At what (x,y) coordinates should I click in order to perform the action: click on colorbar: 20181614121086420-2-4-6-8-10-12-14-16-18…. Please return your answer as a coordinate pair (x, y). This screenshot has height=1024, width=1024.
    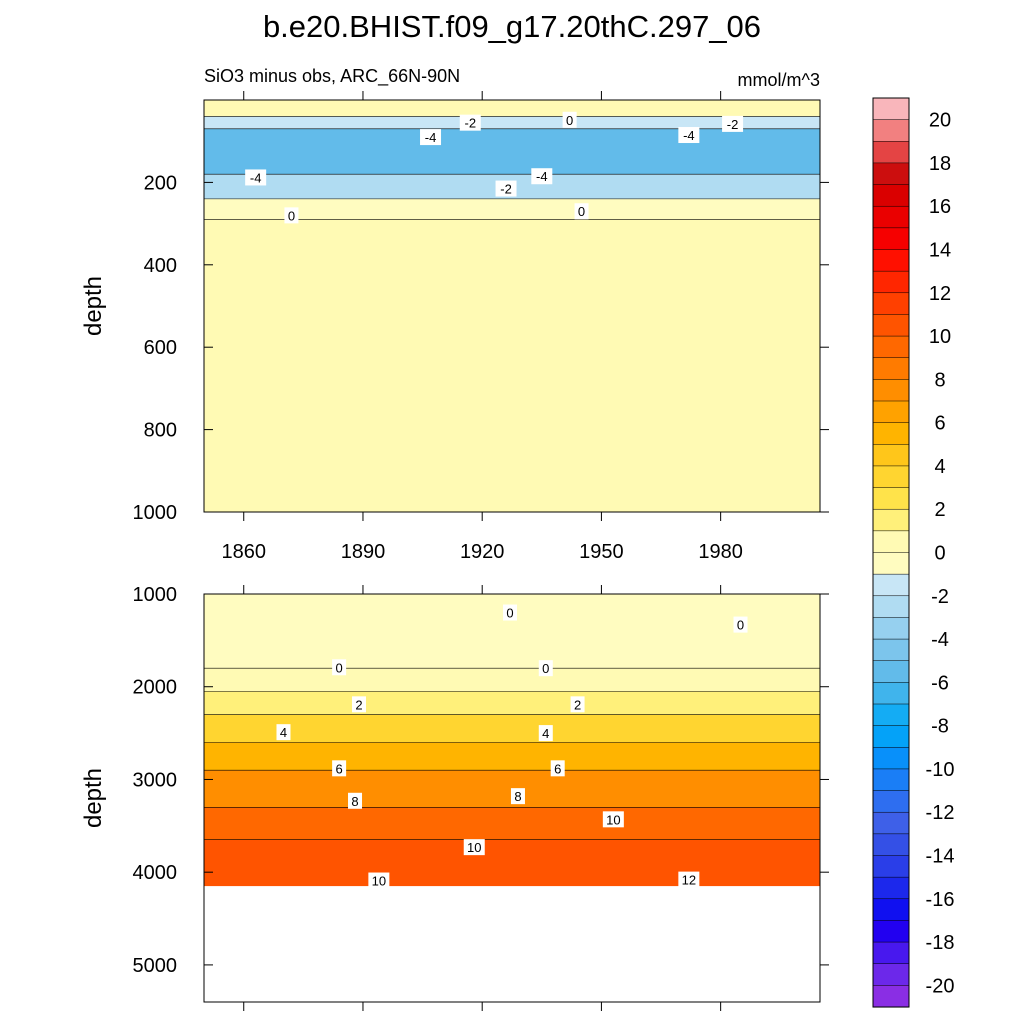
    Looking at the image, I should click on (913, 552).